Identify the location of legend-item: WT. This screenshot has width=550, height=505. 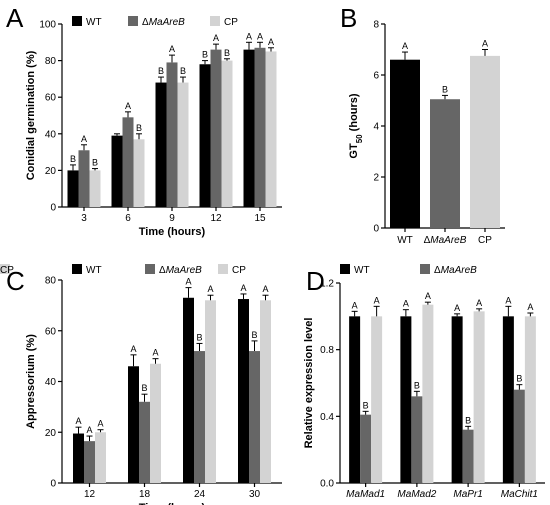
(355, 270).